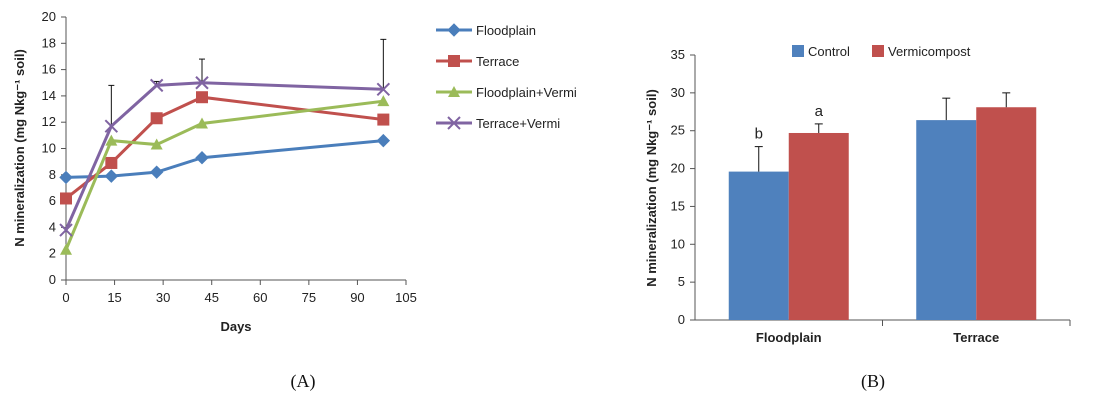  What do you see at coordinates (211, 297) in the screenshot?
I see `chart-a-x-tick-label: 45` at bounding box center [211, 297].